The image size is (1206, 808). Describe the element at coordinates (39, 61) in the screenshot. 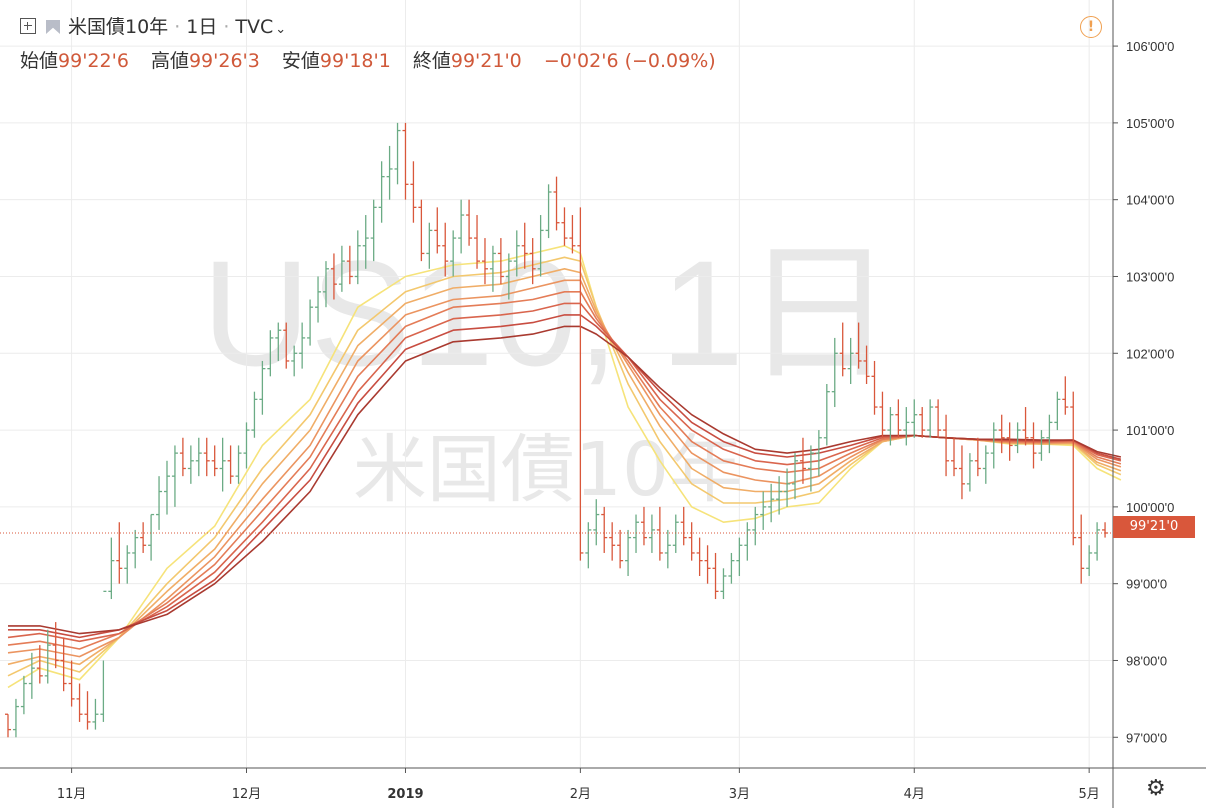

I see `open-label: 始値` at that location.